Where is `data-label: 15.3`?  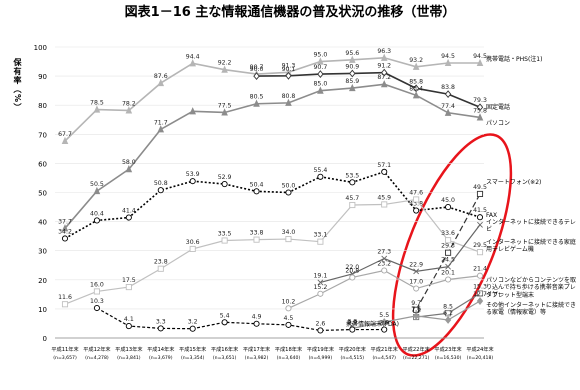 data-label: 15.3 is located at coordinates (480, 286).